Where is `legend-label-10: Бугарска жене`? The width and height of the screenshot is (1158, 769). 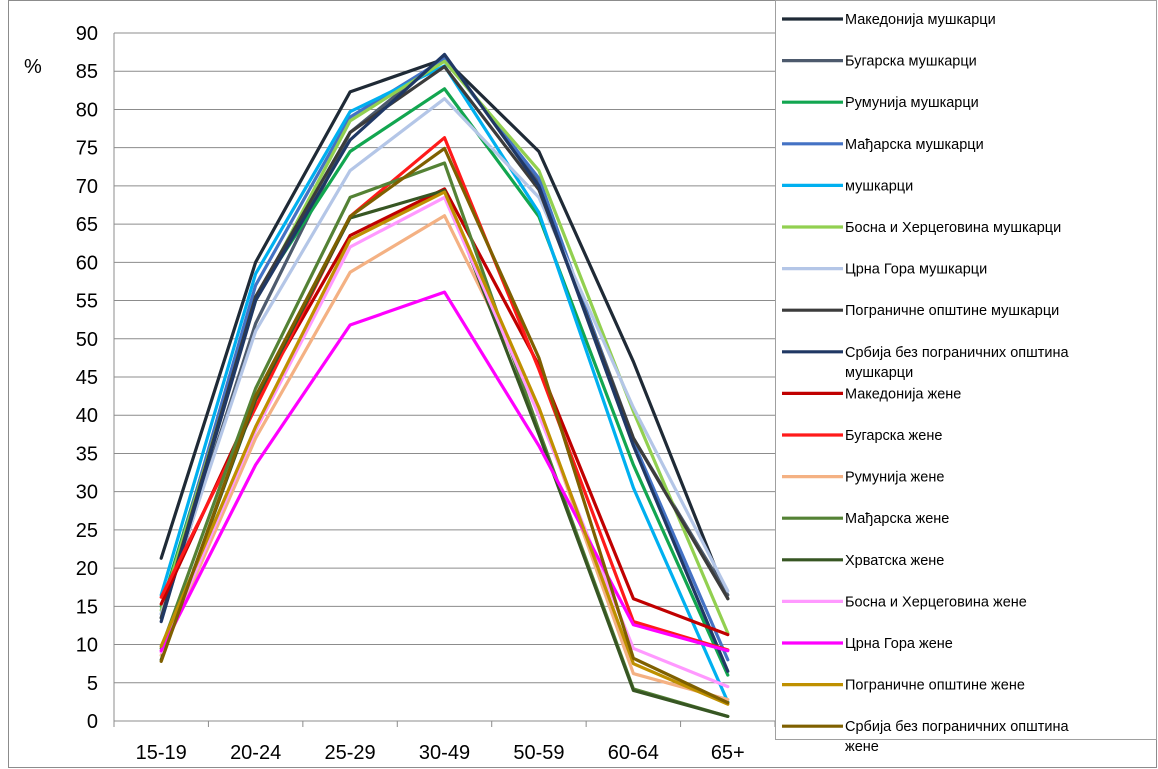
legend-label-10: Бугарска жене is located at coordinates (893, 436).